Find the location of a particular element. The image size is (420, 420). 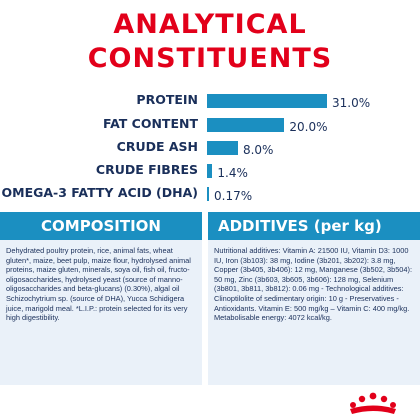

bar-row: FAT CONTENT 20.0% is located at coordinates (210, 125).